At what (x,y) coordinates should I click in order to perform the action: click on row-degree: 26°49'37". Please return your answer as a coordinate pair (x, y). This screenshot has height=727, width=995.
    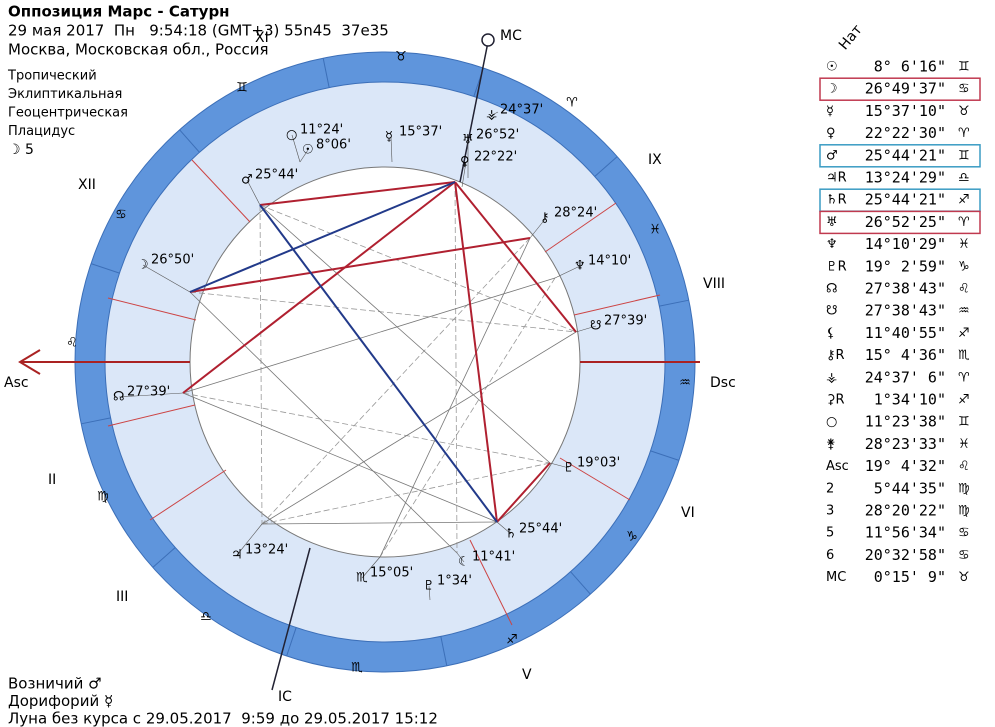
    Looking at the image, I should click on (905, 89).